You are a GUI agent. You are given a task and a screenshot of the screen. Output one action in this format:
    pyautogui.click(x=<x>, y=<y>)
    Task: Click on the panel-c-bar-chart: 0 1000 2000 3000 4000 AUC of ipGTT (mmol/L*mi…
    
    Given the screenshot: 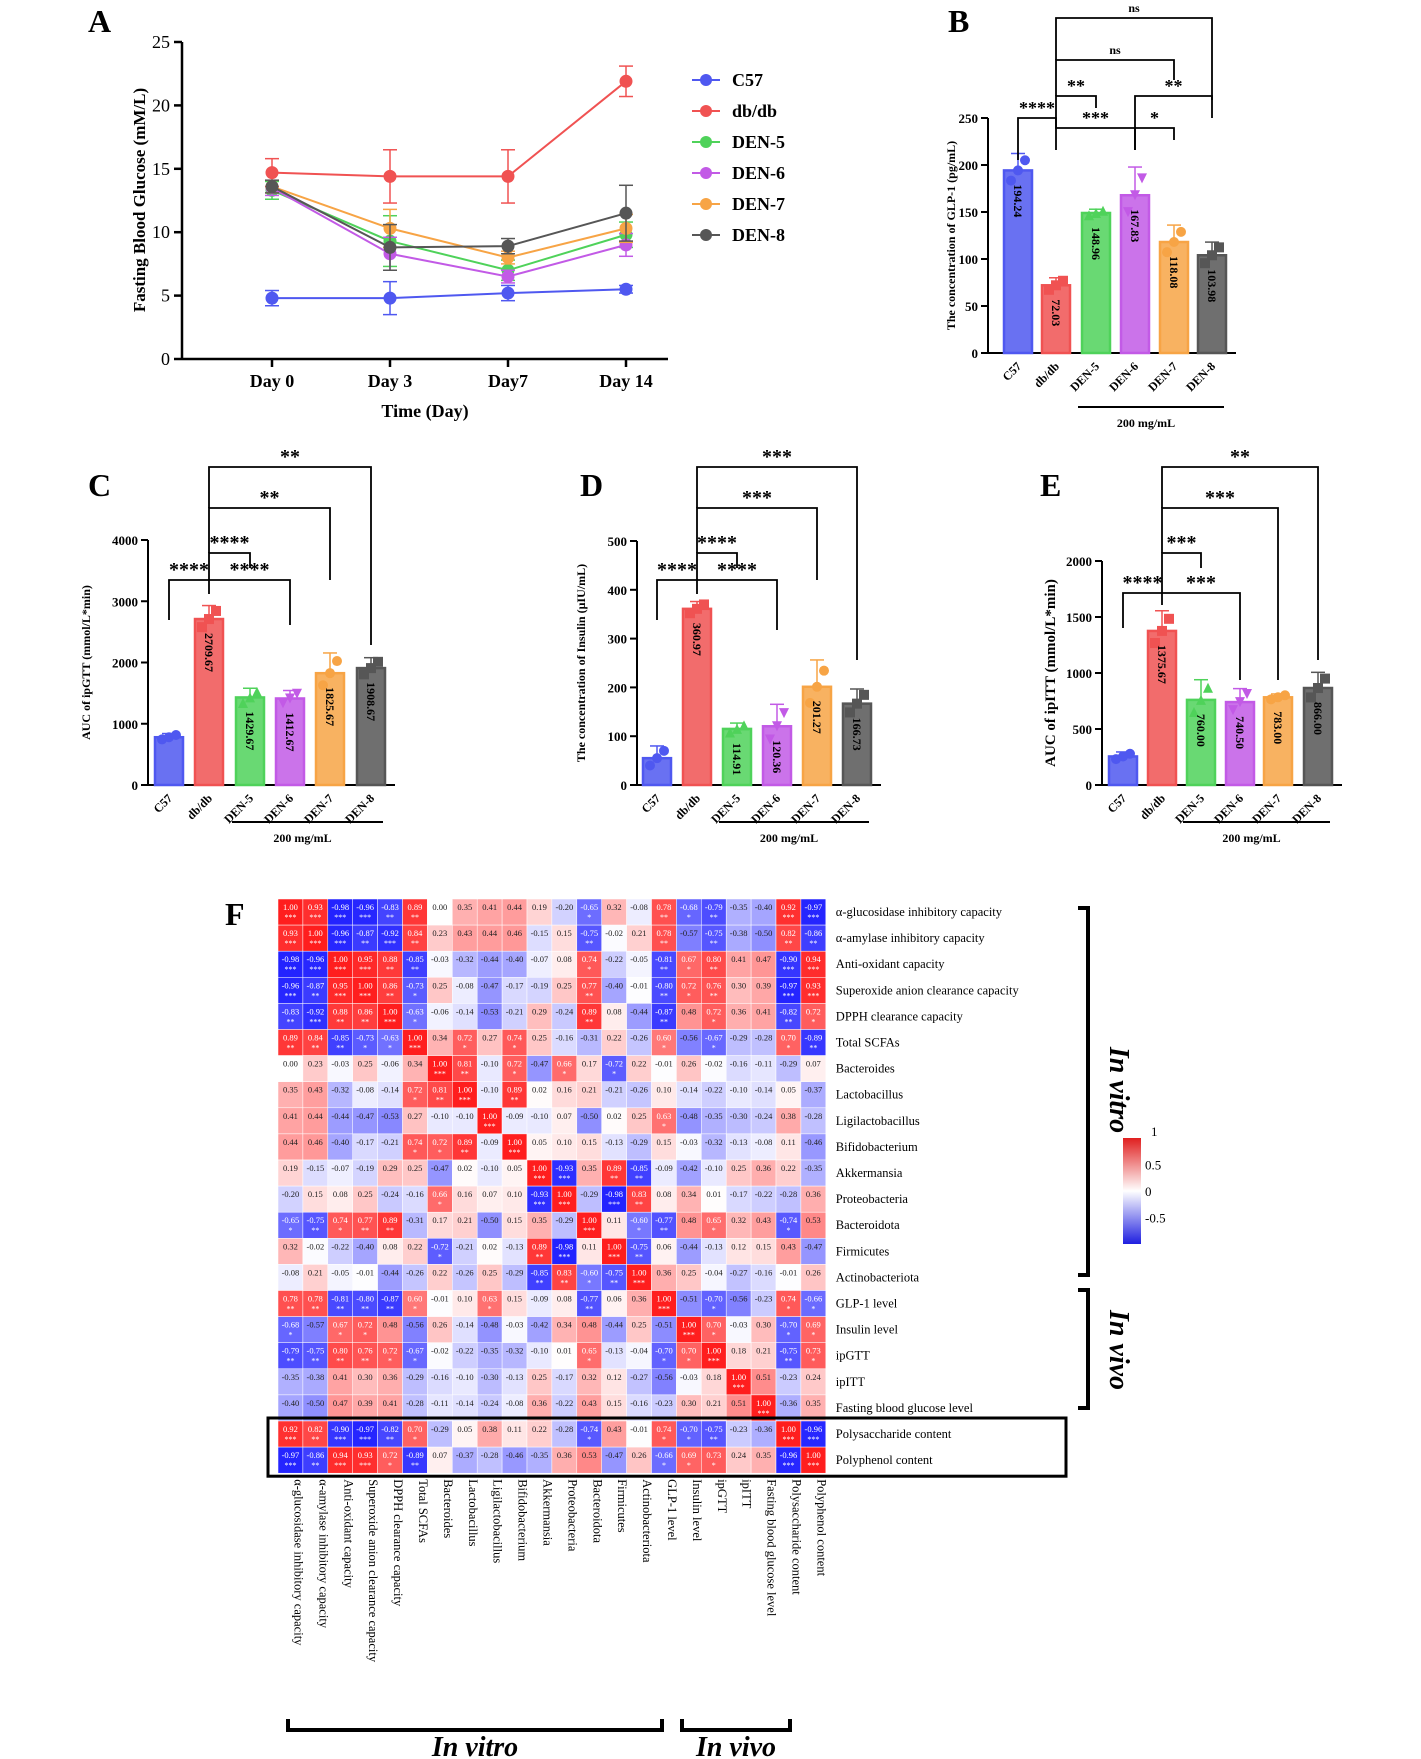 What is the action you would take?
    pyautogui.click(x=237, y=645)
    